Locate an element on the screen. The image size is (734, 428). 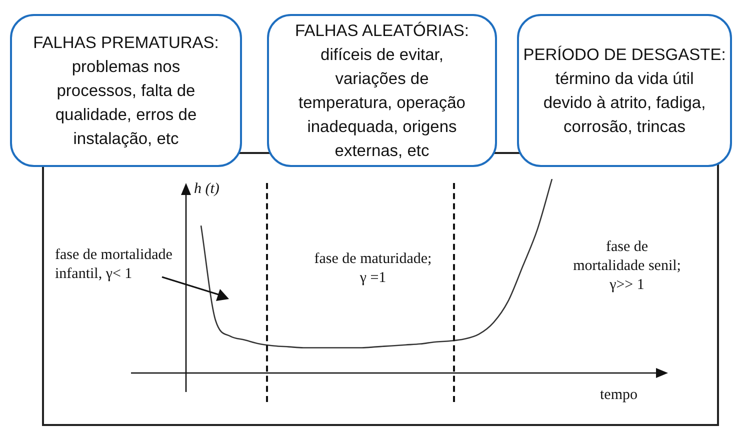
x-axis-title: tempo is located at coordinates (619, 394).